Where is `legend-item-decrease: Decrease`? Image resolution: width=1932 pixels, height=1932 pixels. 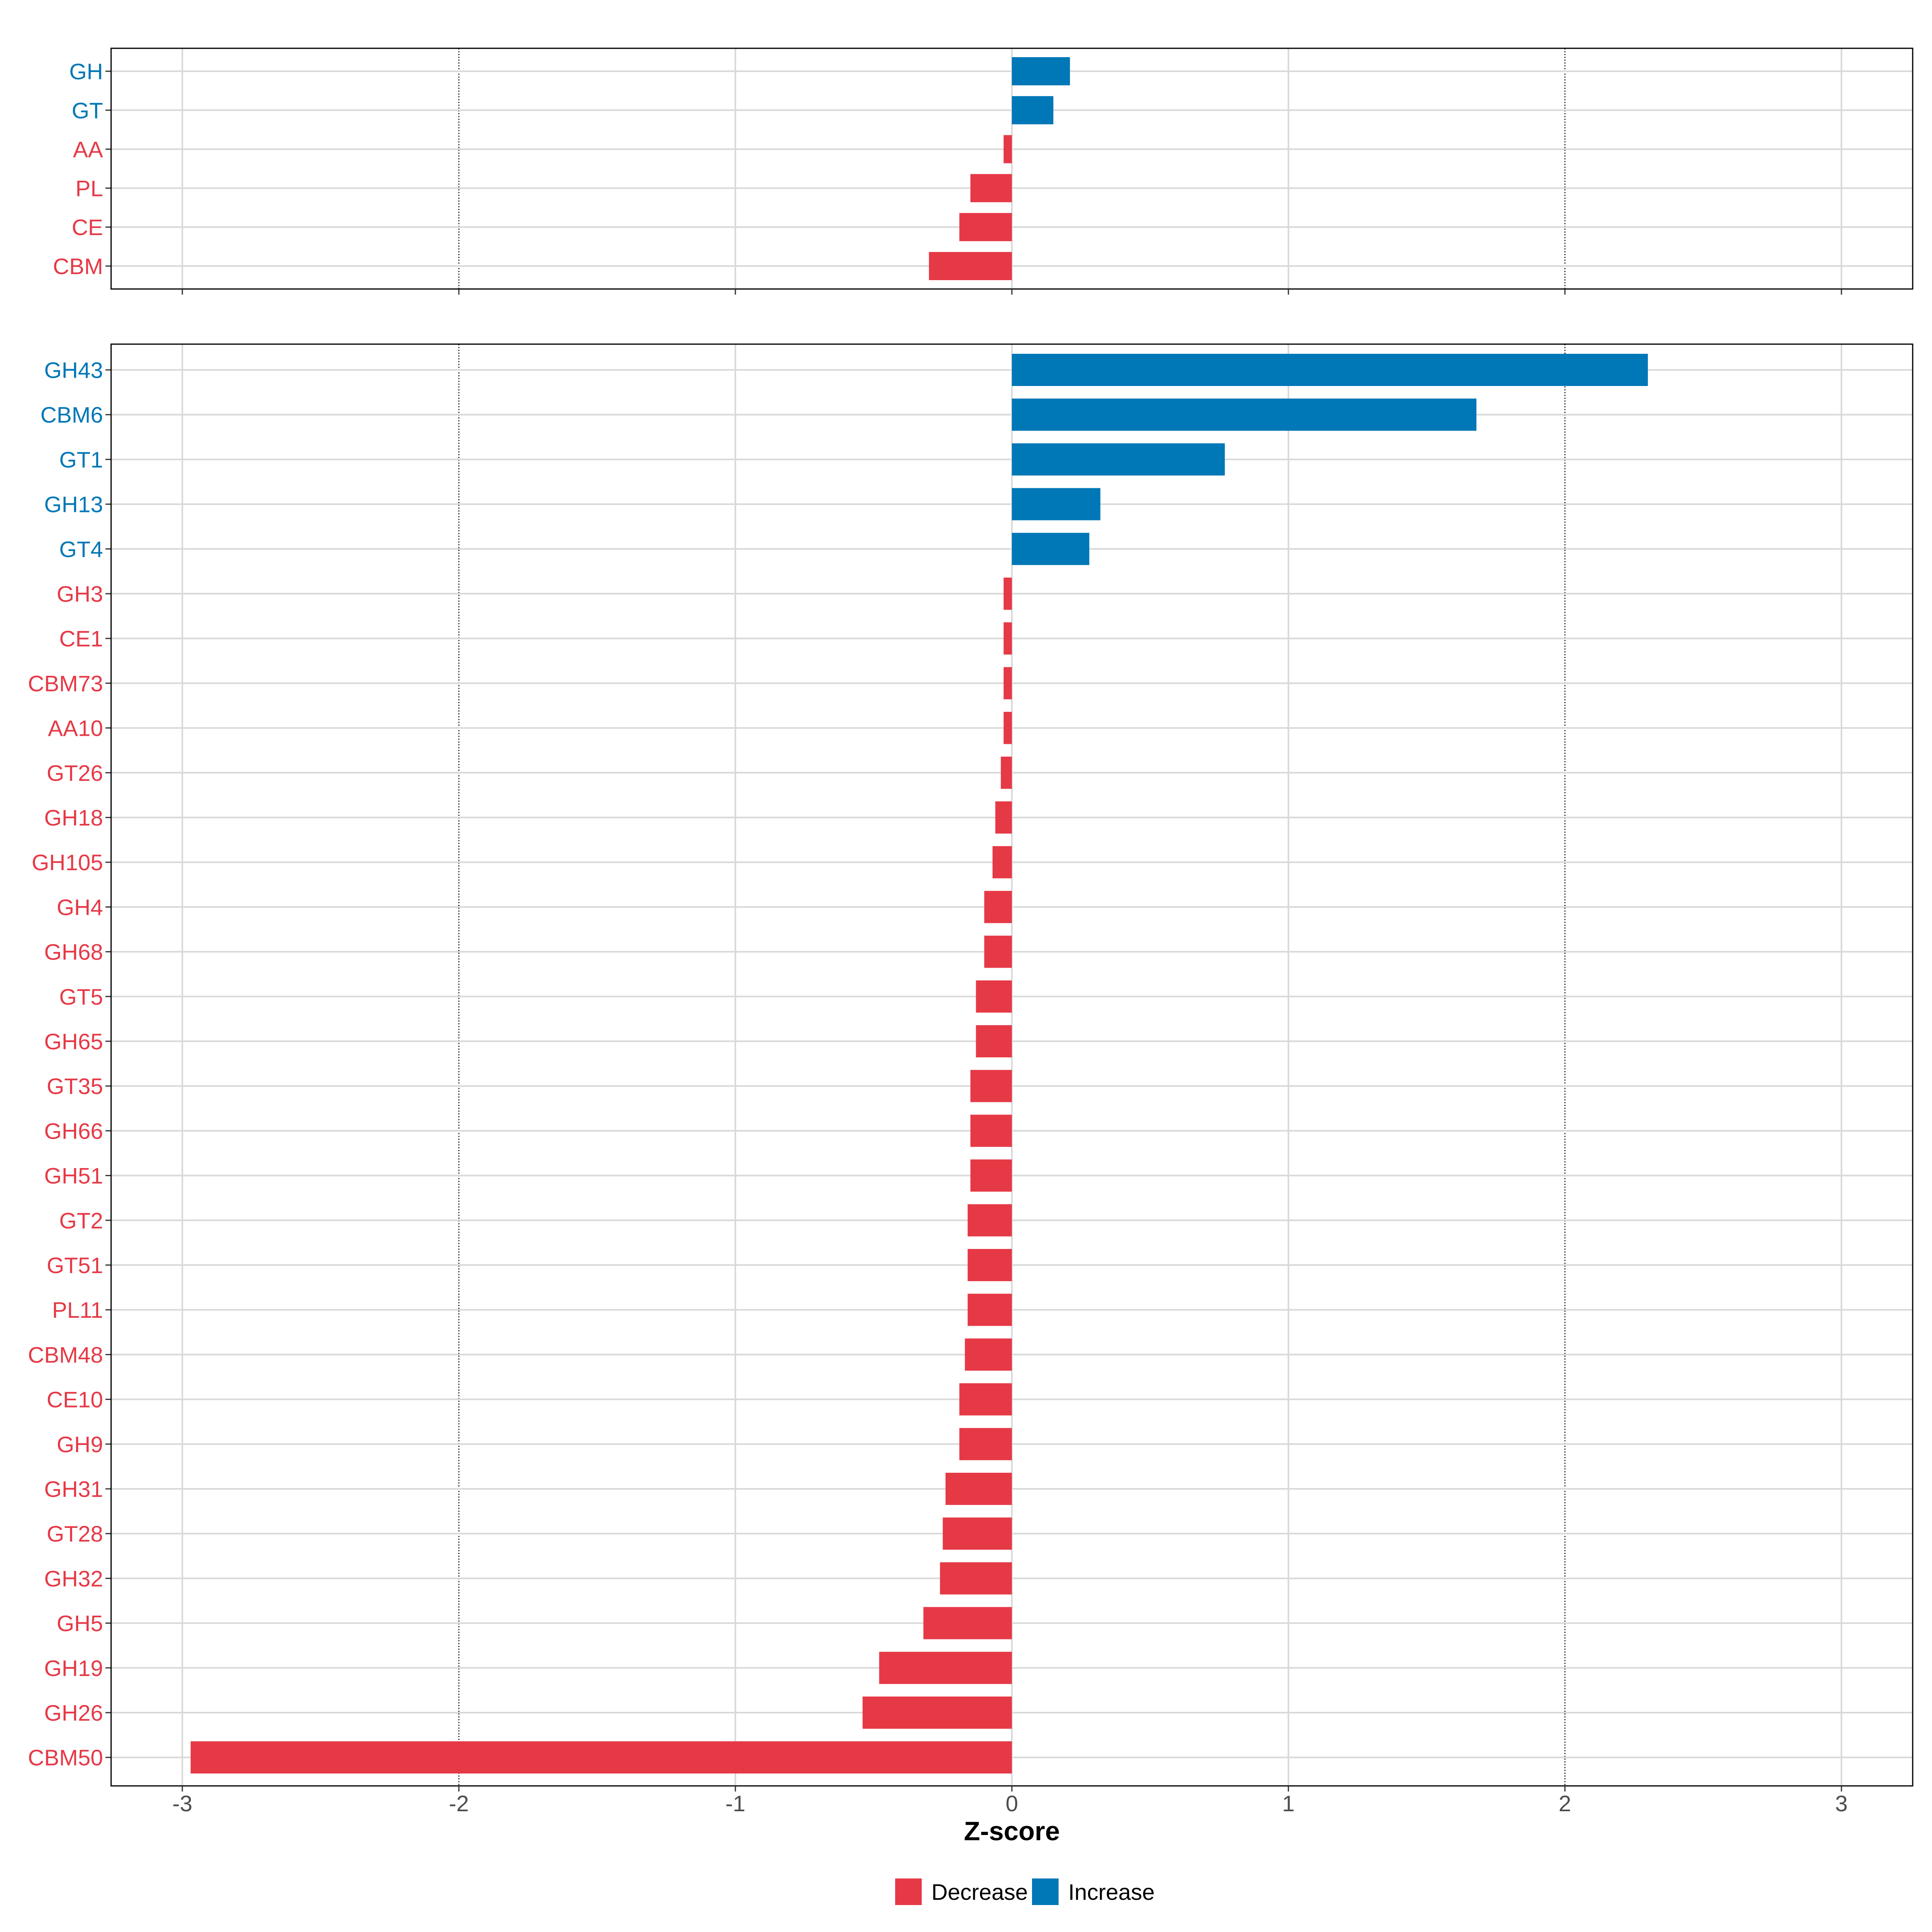
legend-item-decrease: Decrease is located at coordinates (961, 1891).